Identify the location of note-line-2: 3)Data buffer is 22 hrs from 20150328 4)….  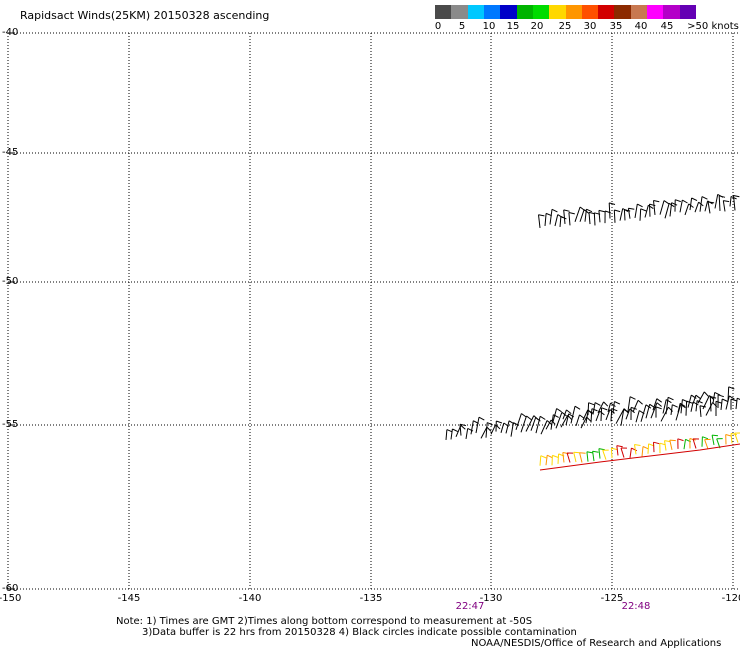
(359, 632).